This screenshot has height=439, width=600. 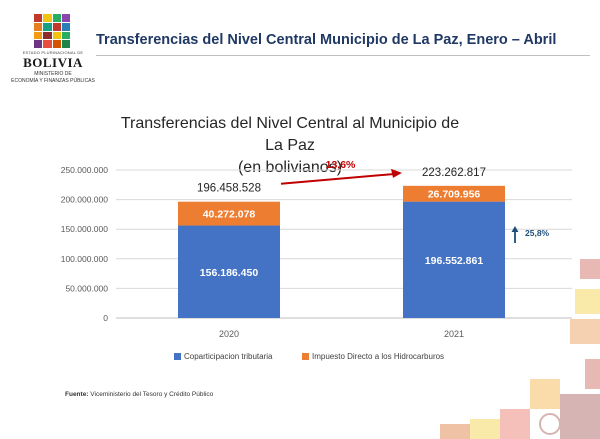 I want to click on logo-ministry-line1: MINISTERIO DE, so click(x=53, y=74).